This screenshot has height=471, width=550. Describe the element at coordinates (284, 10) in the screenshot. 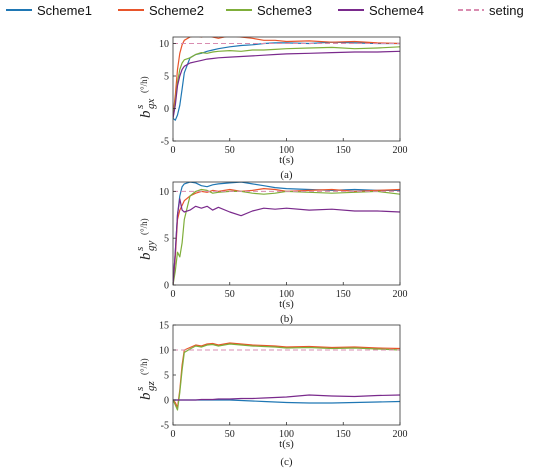

I see `legend-label-scheme3: Scheme3` at that location.